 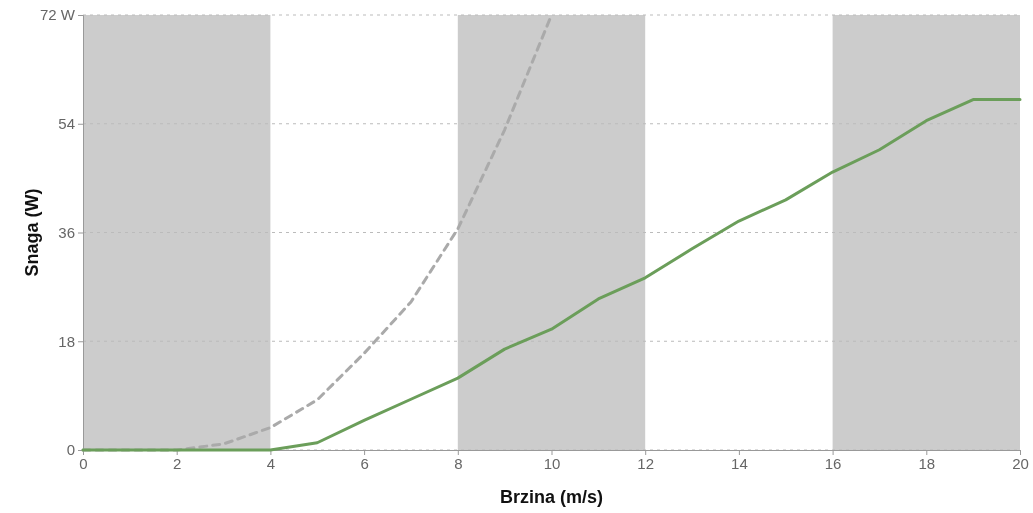 I want to click on x-tick-label: 20, so click(x=1020, y=463).